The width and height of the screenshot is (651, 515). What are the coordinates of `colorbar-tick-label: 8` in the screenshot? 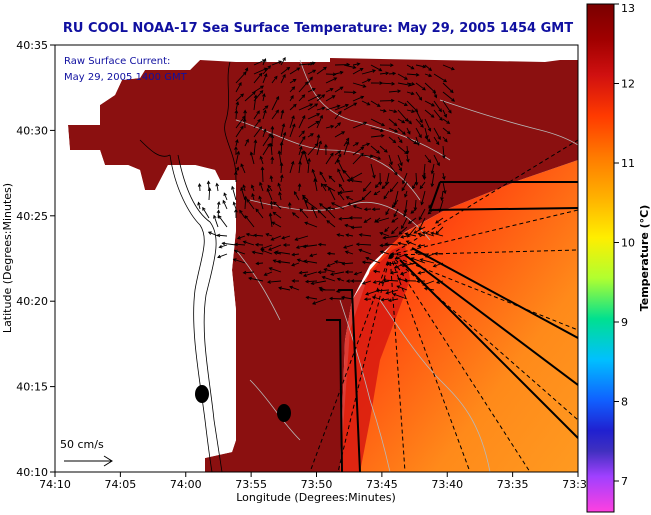 It's located at (624, 402).